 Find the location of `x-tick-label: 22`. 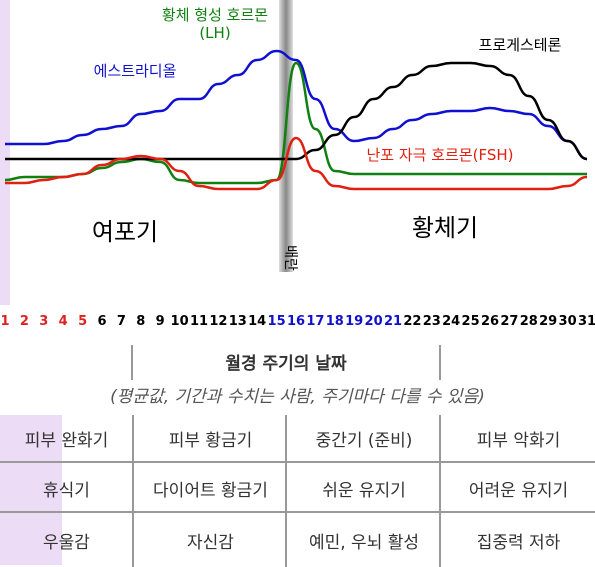

x-tick-label: 22 is located at coordinates (412, 321).